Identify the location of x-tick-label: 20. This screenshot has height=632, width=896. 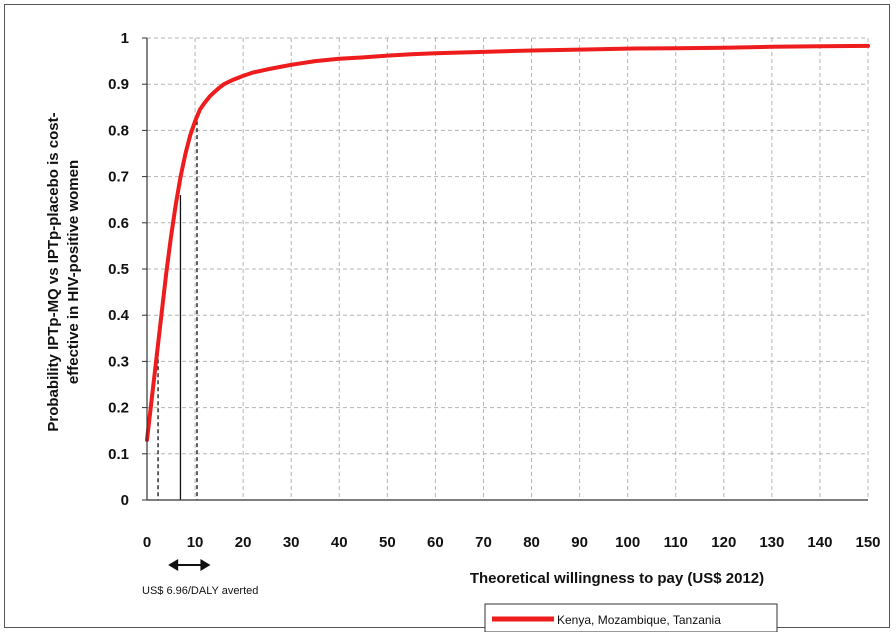
(243, 542).